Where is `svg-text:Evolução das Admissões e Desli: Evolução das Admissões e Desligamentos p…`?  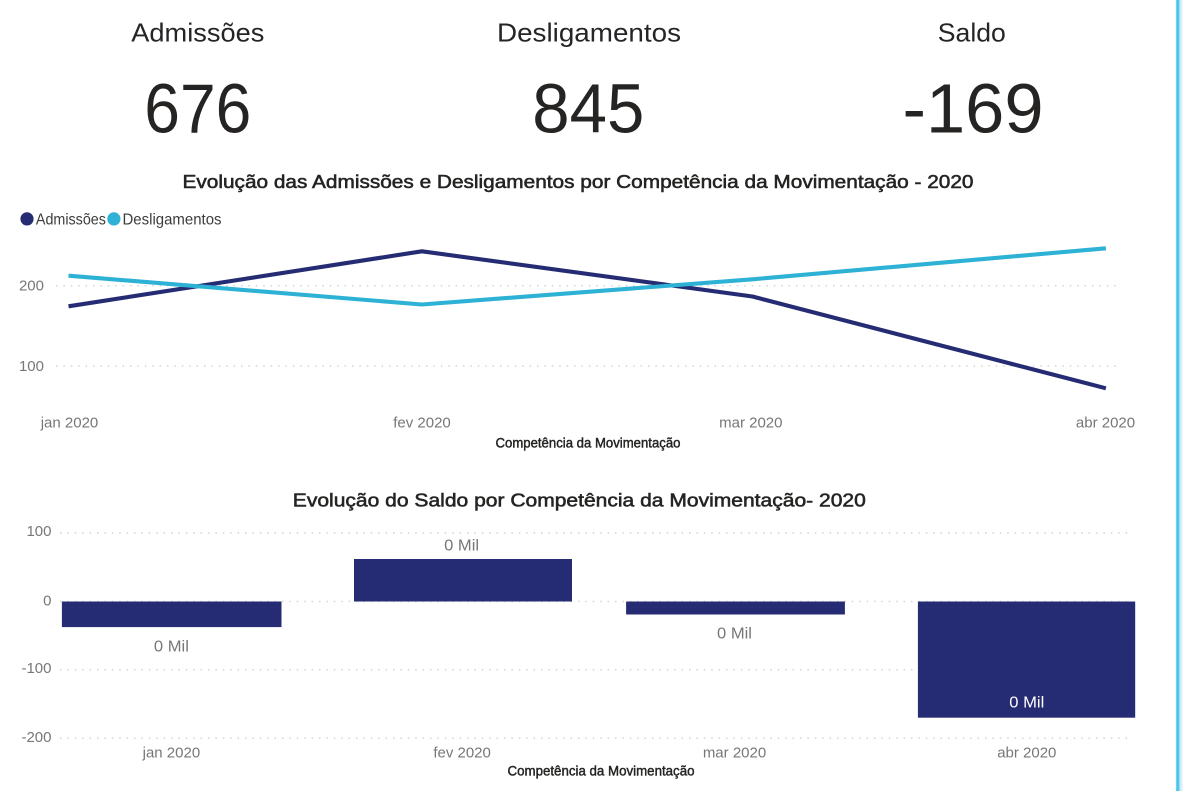 svg-text:Evolução das Admissões e Desli: Evolução das Admissões e Desligamentos p… is located at coordinates (578, 181).